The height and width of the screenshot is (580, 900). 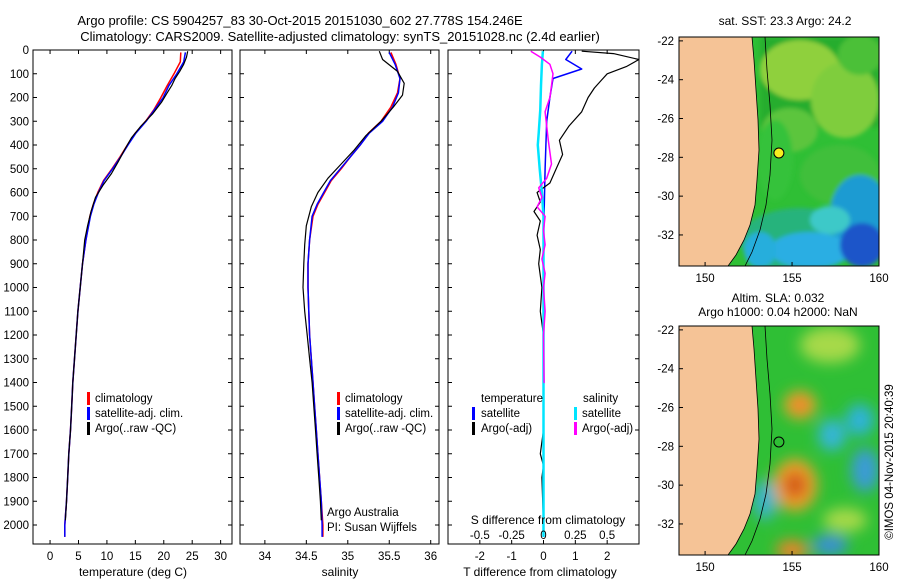 I want to click on temperature-xtick-label: 20, so click(x=163, y=557).